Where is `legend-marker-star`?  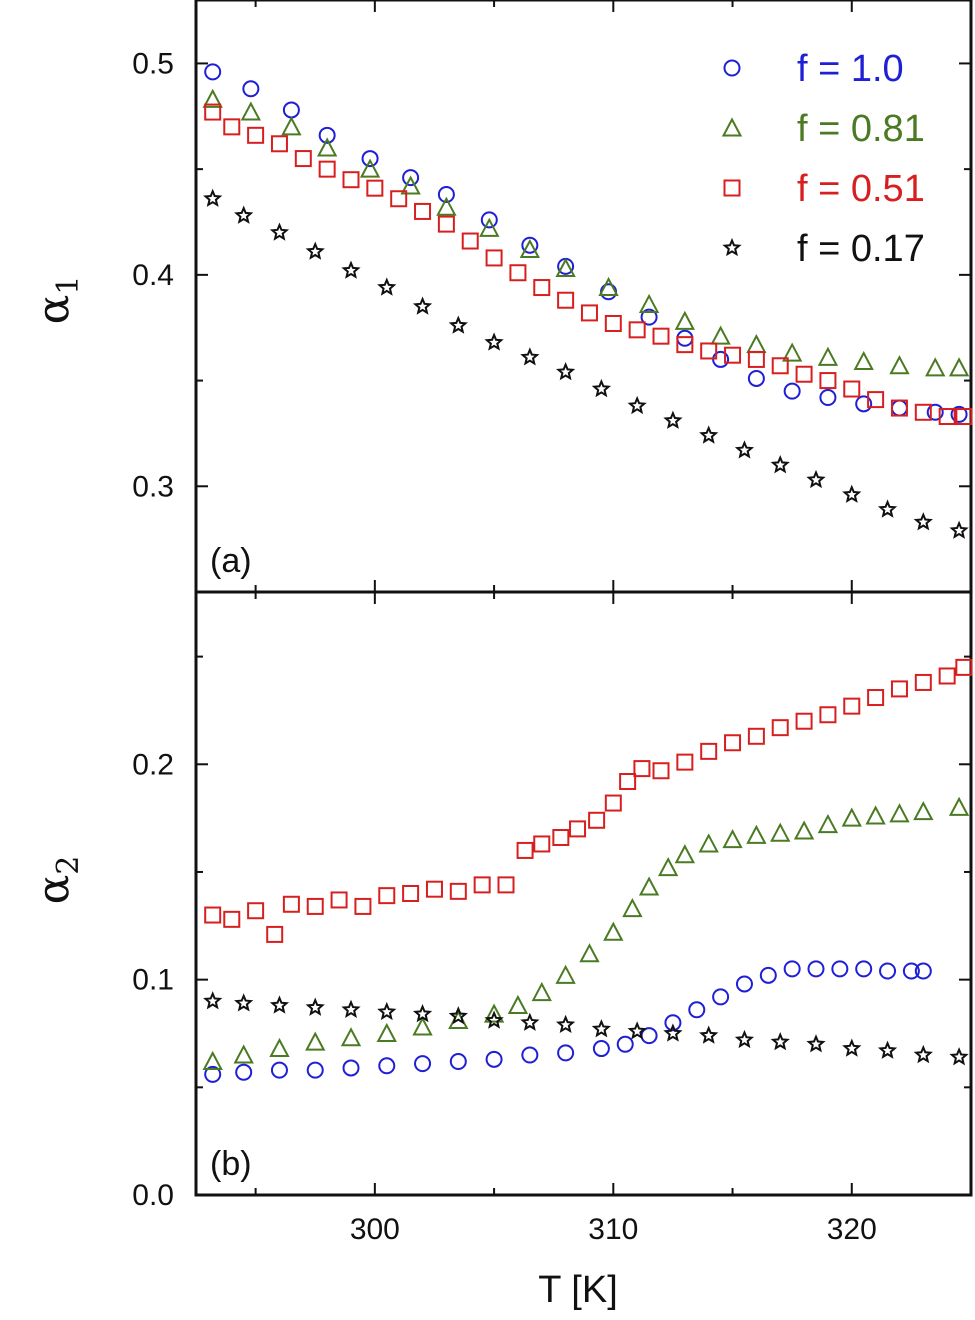 legend-marker-star is located at coordinates (732, 247).